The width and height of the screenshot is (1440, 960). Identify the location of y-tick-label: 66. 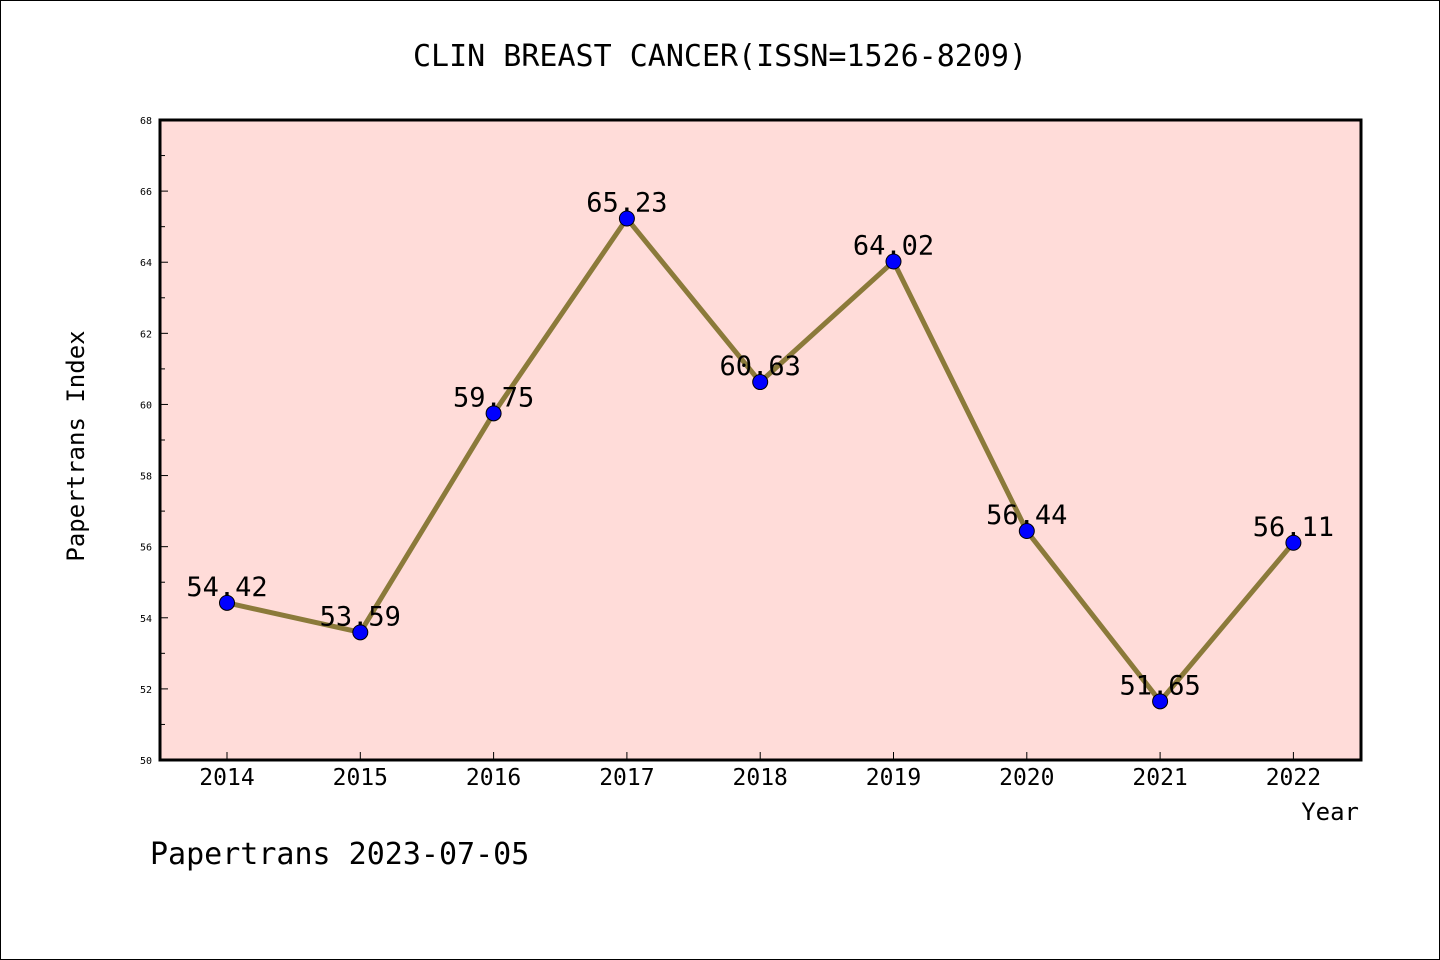
(146, 192).